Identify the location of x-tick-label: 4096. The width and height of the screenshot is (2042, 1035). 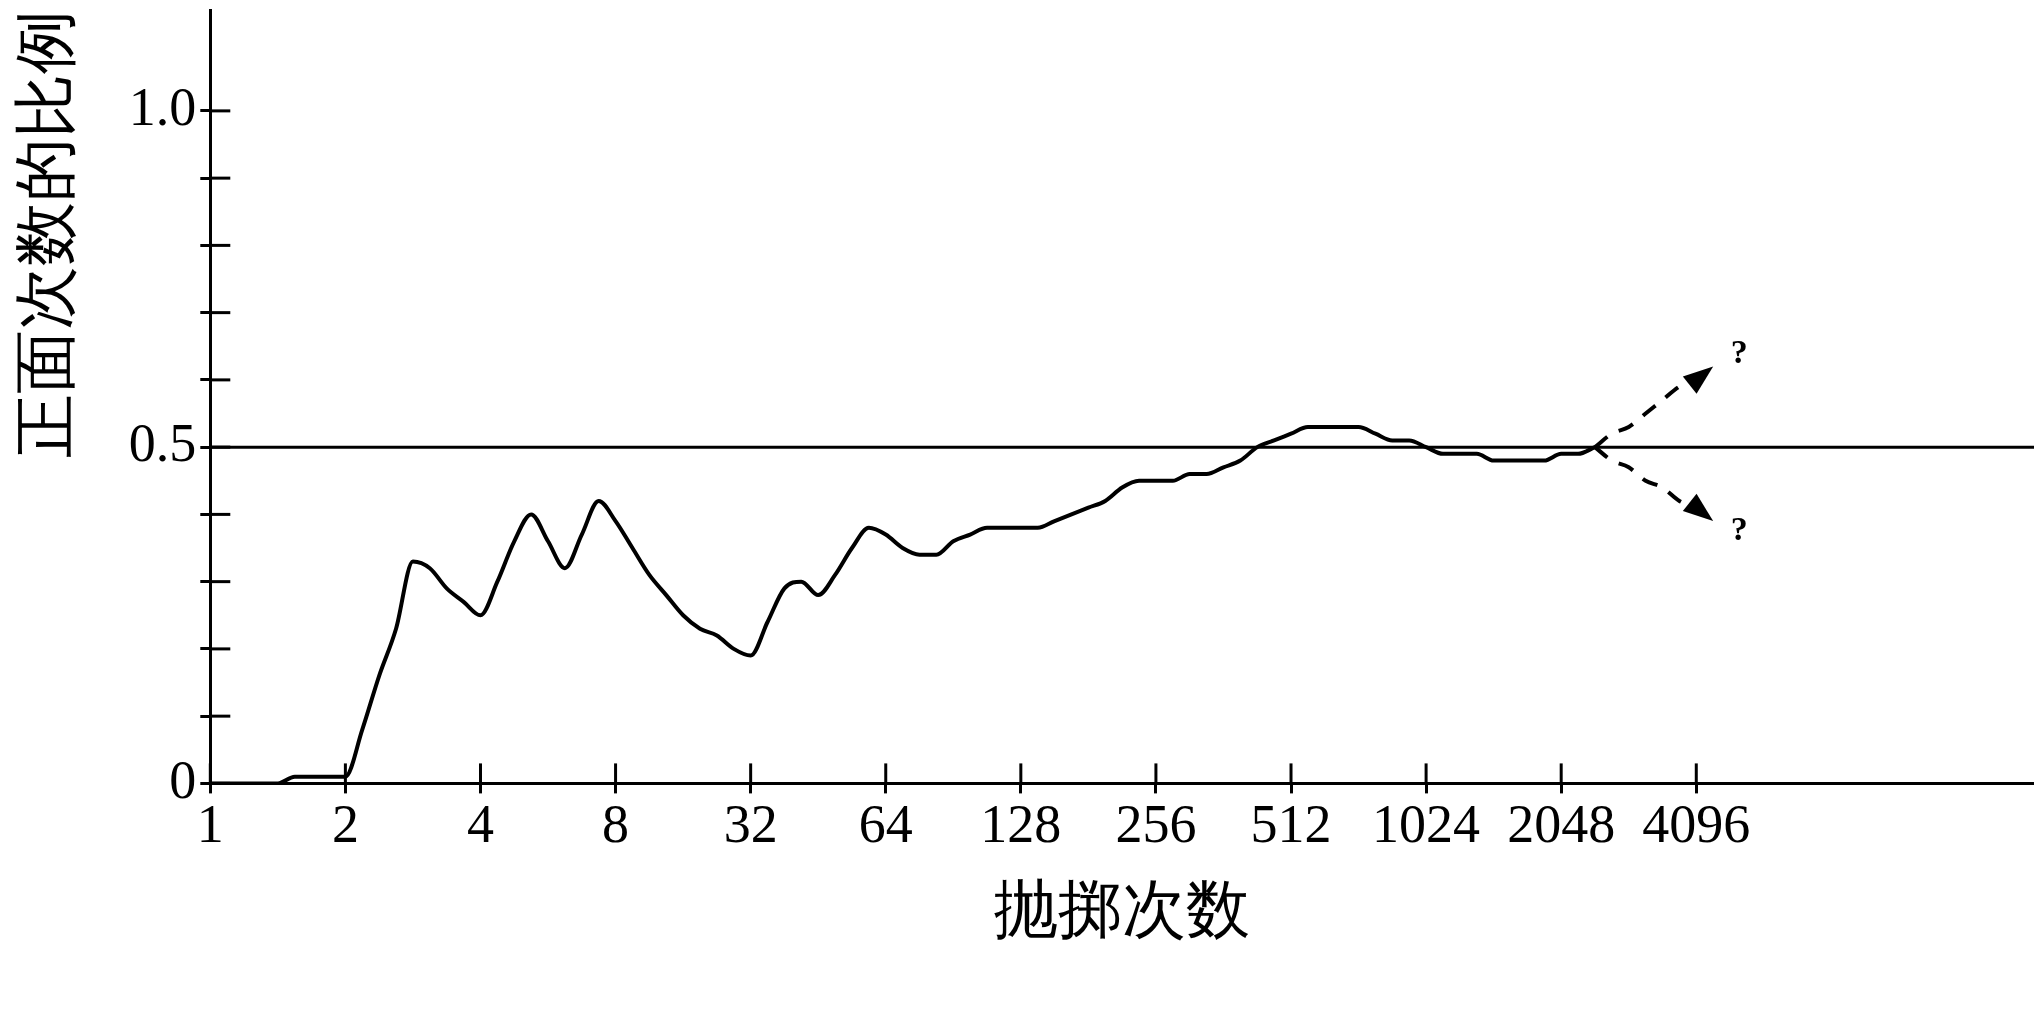
(1696, 823).